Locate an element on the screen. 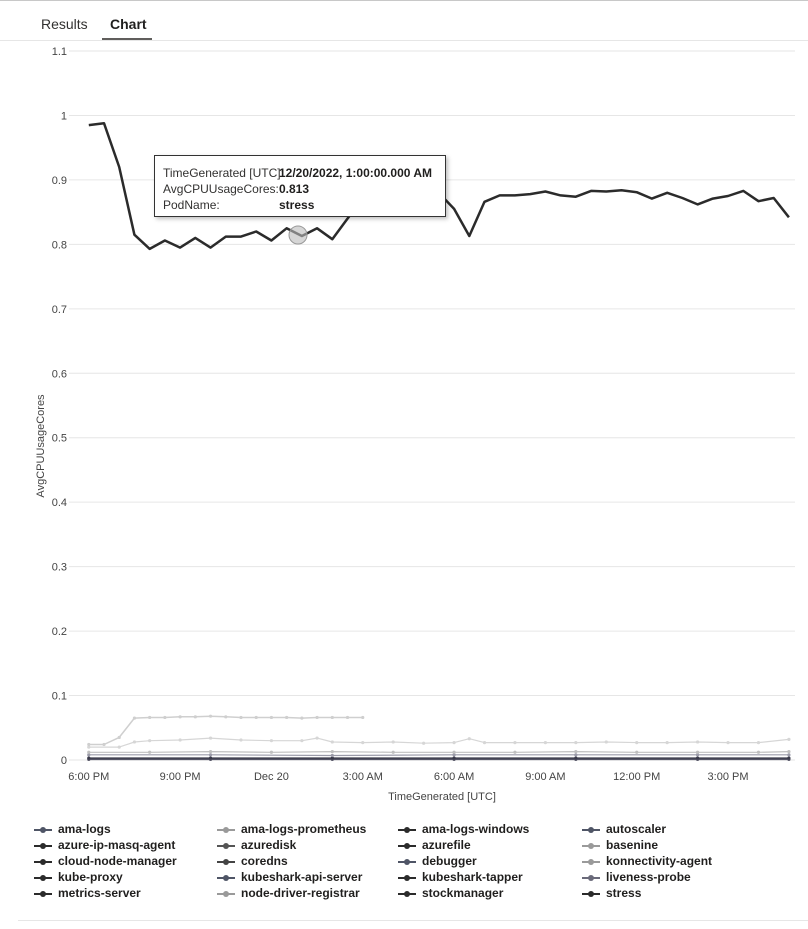 Image resolution: width=808 pixels, height=929 pixels. x-tick-label: 9:00 AM is located at coordinates (545, 777).